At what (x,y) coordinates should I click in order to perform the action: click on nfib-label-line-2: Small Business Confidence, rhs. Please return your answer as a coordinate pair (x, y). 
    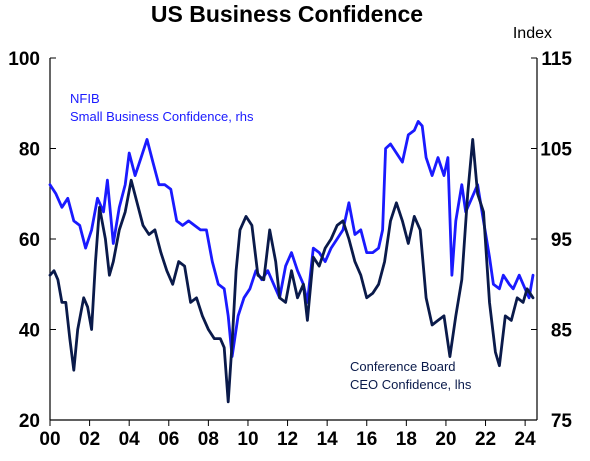
    Looking at the image, I should click on (162, 116).